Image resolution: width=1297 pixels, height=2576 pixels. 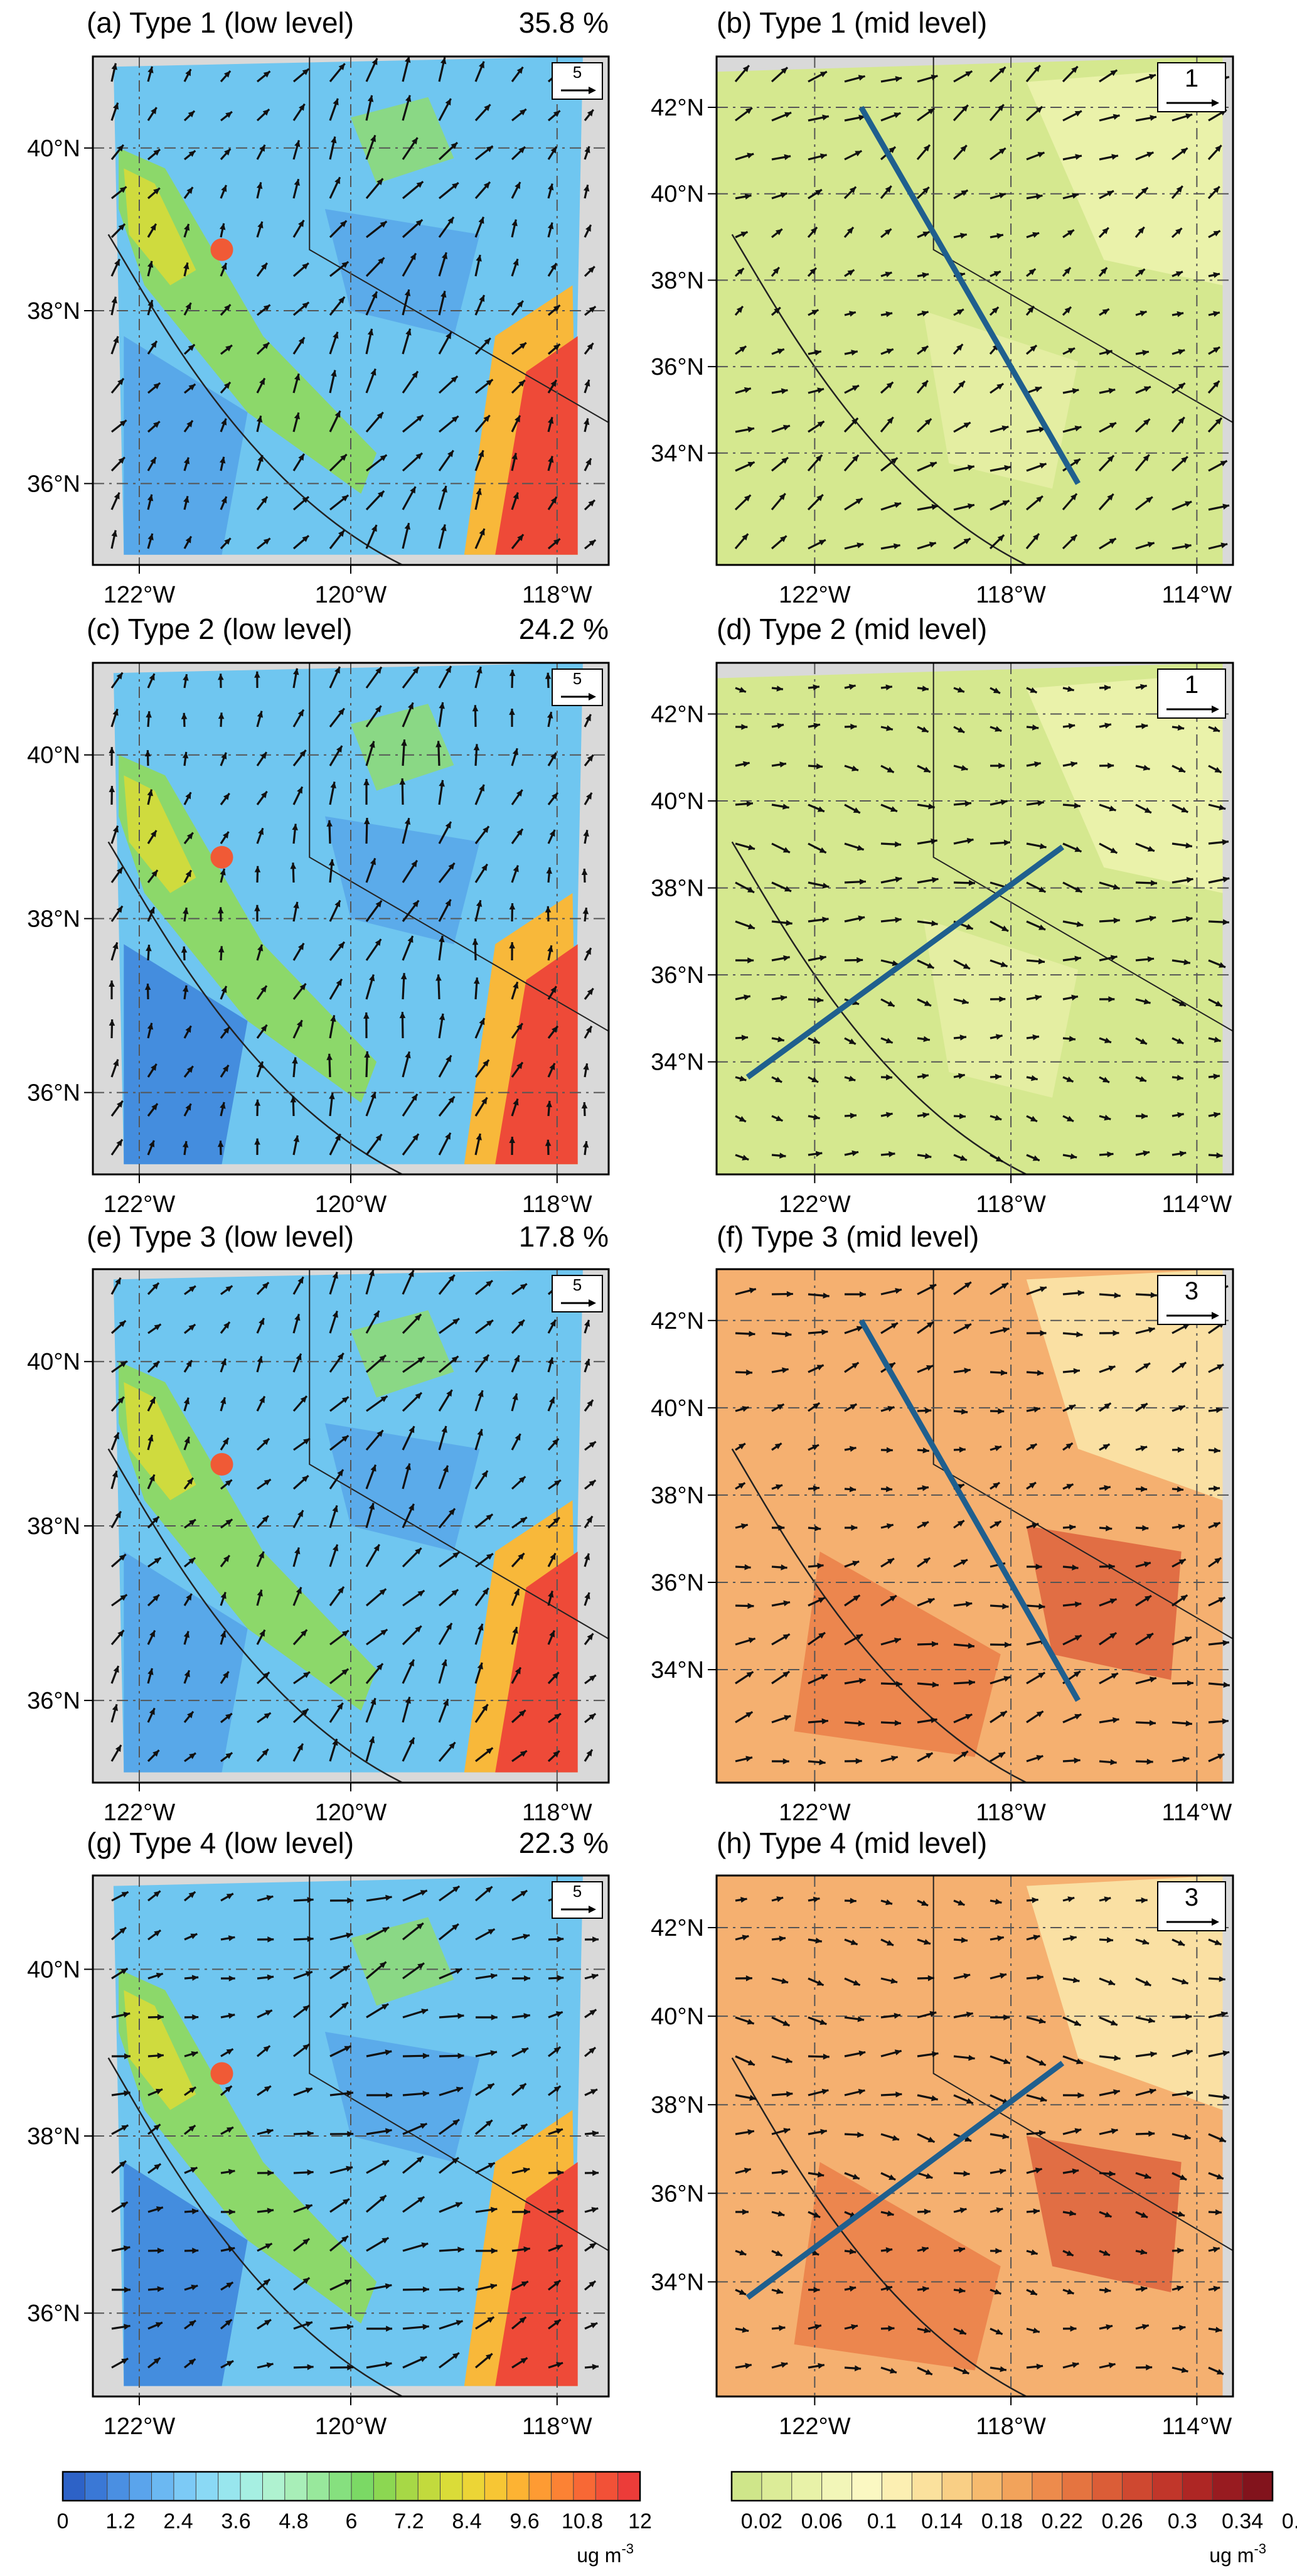 I want to click on colorbar-low: 0 1.2 2.4 3.6 4.8 6 7.2 8.4 9.6 10.8 12 ug m-3, so click(x=354, y=2519).